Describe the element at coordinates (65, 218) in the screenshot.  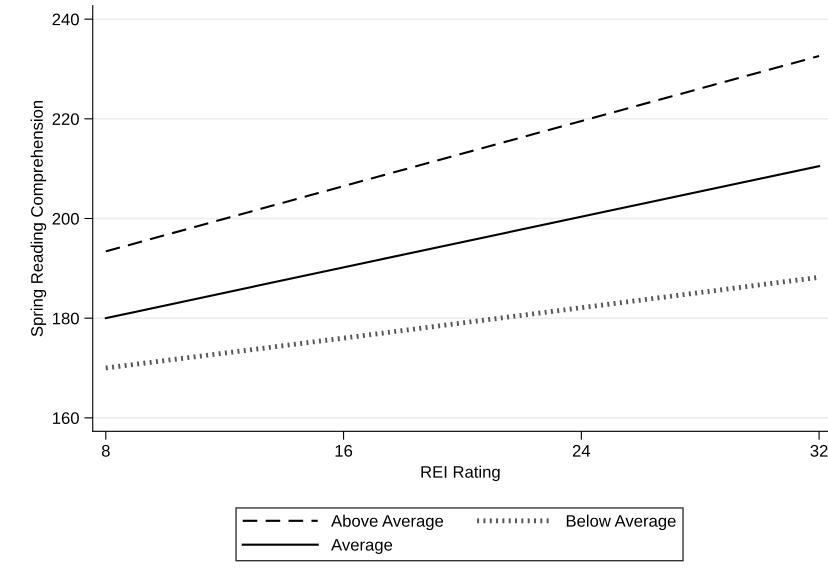
I see `y-tick-label: 200` at that location.